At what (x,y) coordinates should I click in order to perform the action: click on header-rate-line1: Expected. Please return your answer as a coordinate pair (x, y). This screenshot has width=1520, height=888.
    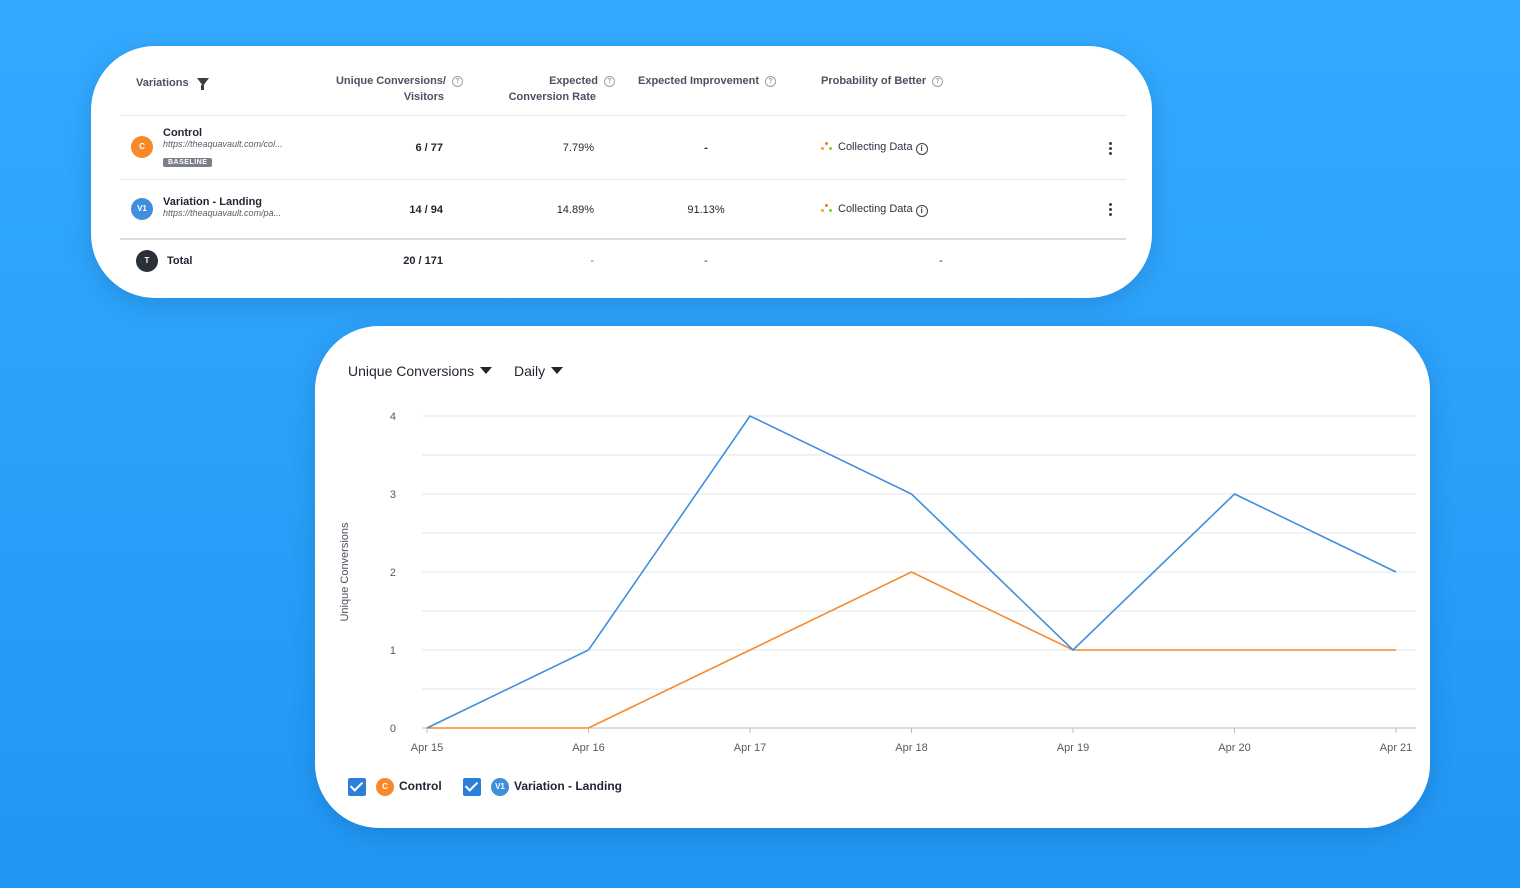
    Looking at the image, I should click on (573, 81).